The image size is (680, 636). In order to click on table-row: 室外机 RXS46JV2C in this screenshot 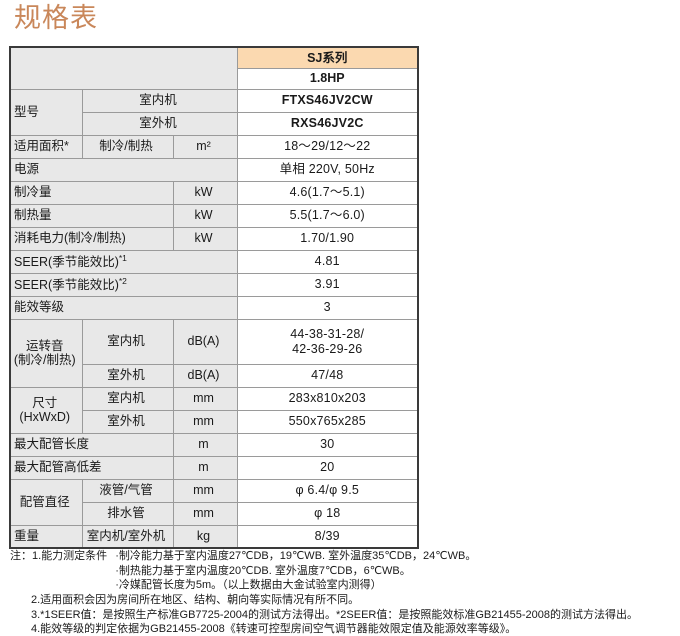, I will do `click(214, 123)`.